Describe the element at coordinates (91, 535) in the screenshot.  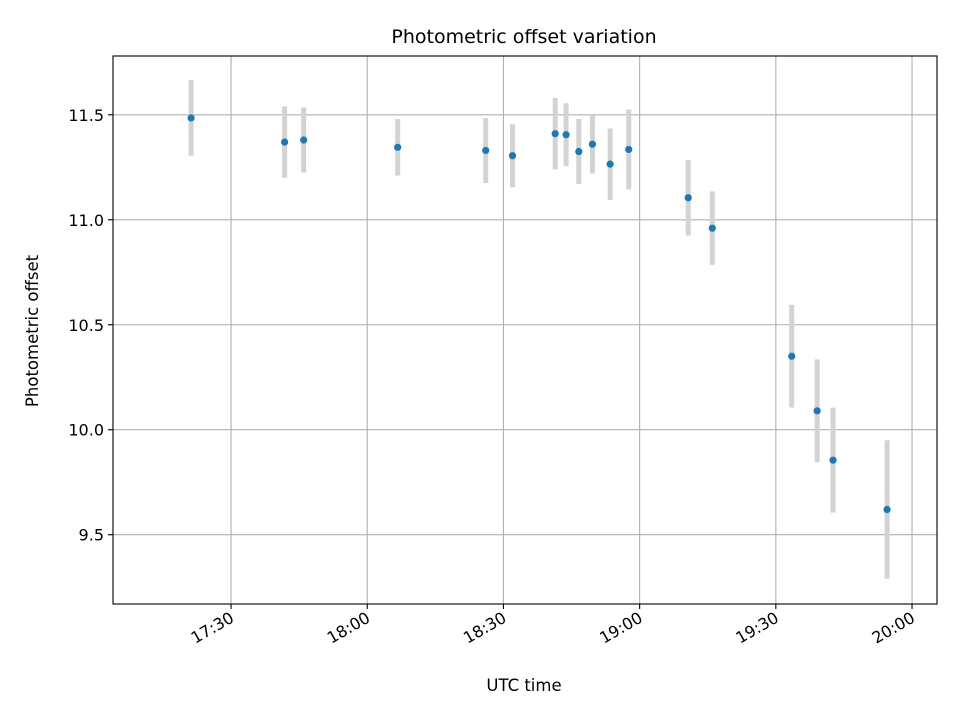
I see `y-tick-label: 9.5` at that location.